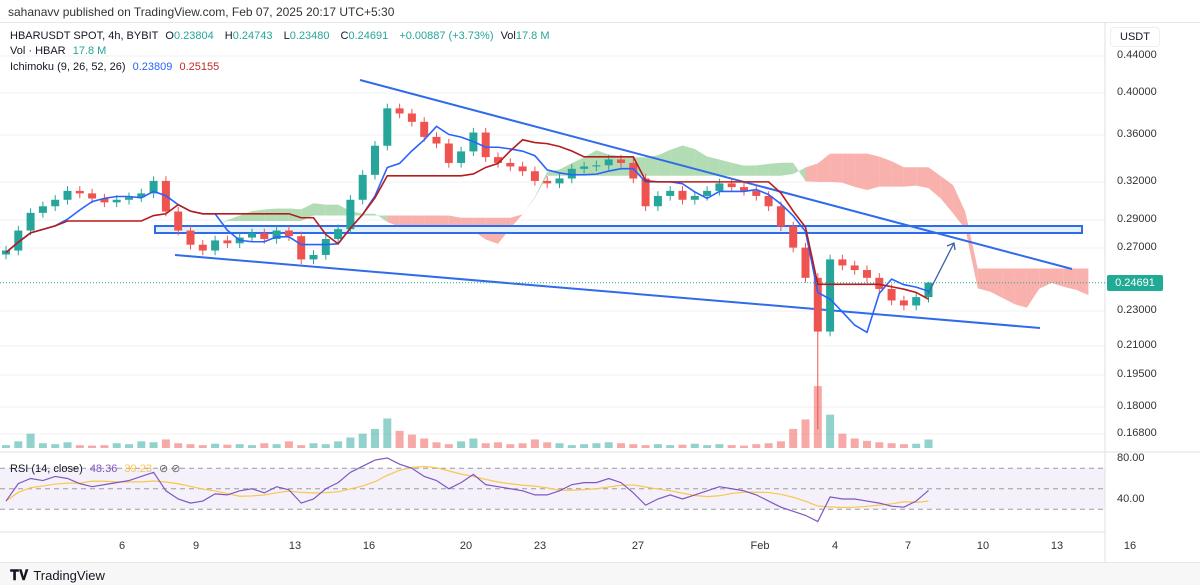 The height and width of the screenshot is (585, 1200). I want to click on tradingview-logo: 𝐓𝐕 TradingView, so click(57, 575).